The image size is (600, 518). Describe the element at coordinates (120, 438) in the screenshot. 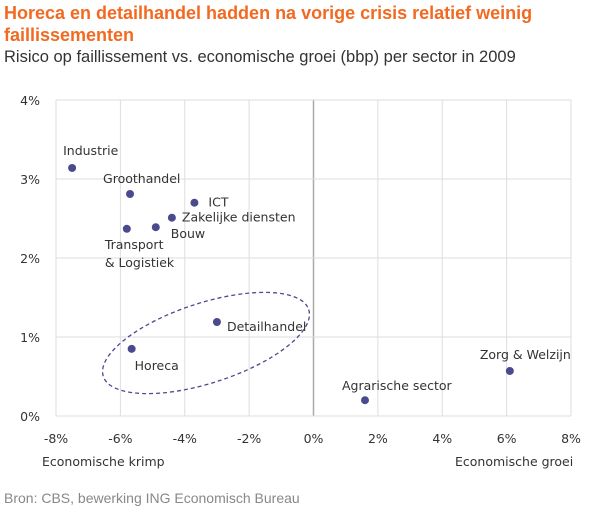

I see `x-tick-label: -6%` at that location.